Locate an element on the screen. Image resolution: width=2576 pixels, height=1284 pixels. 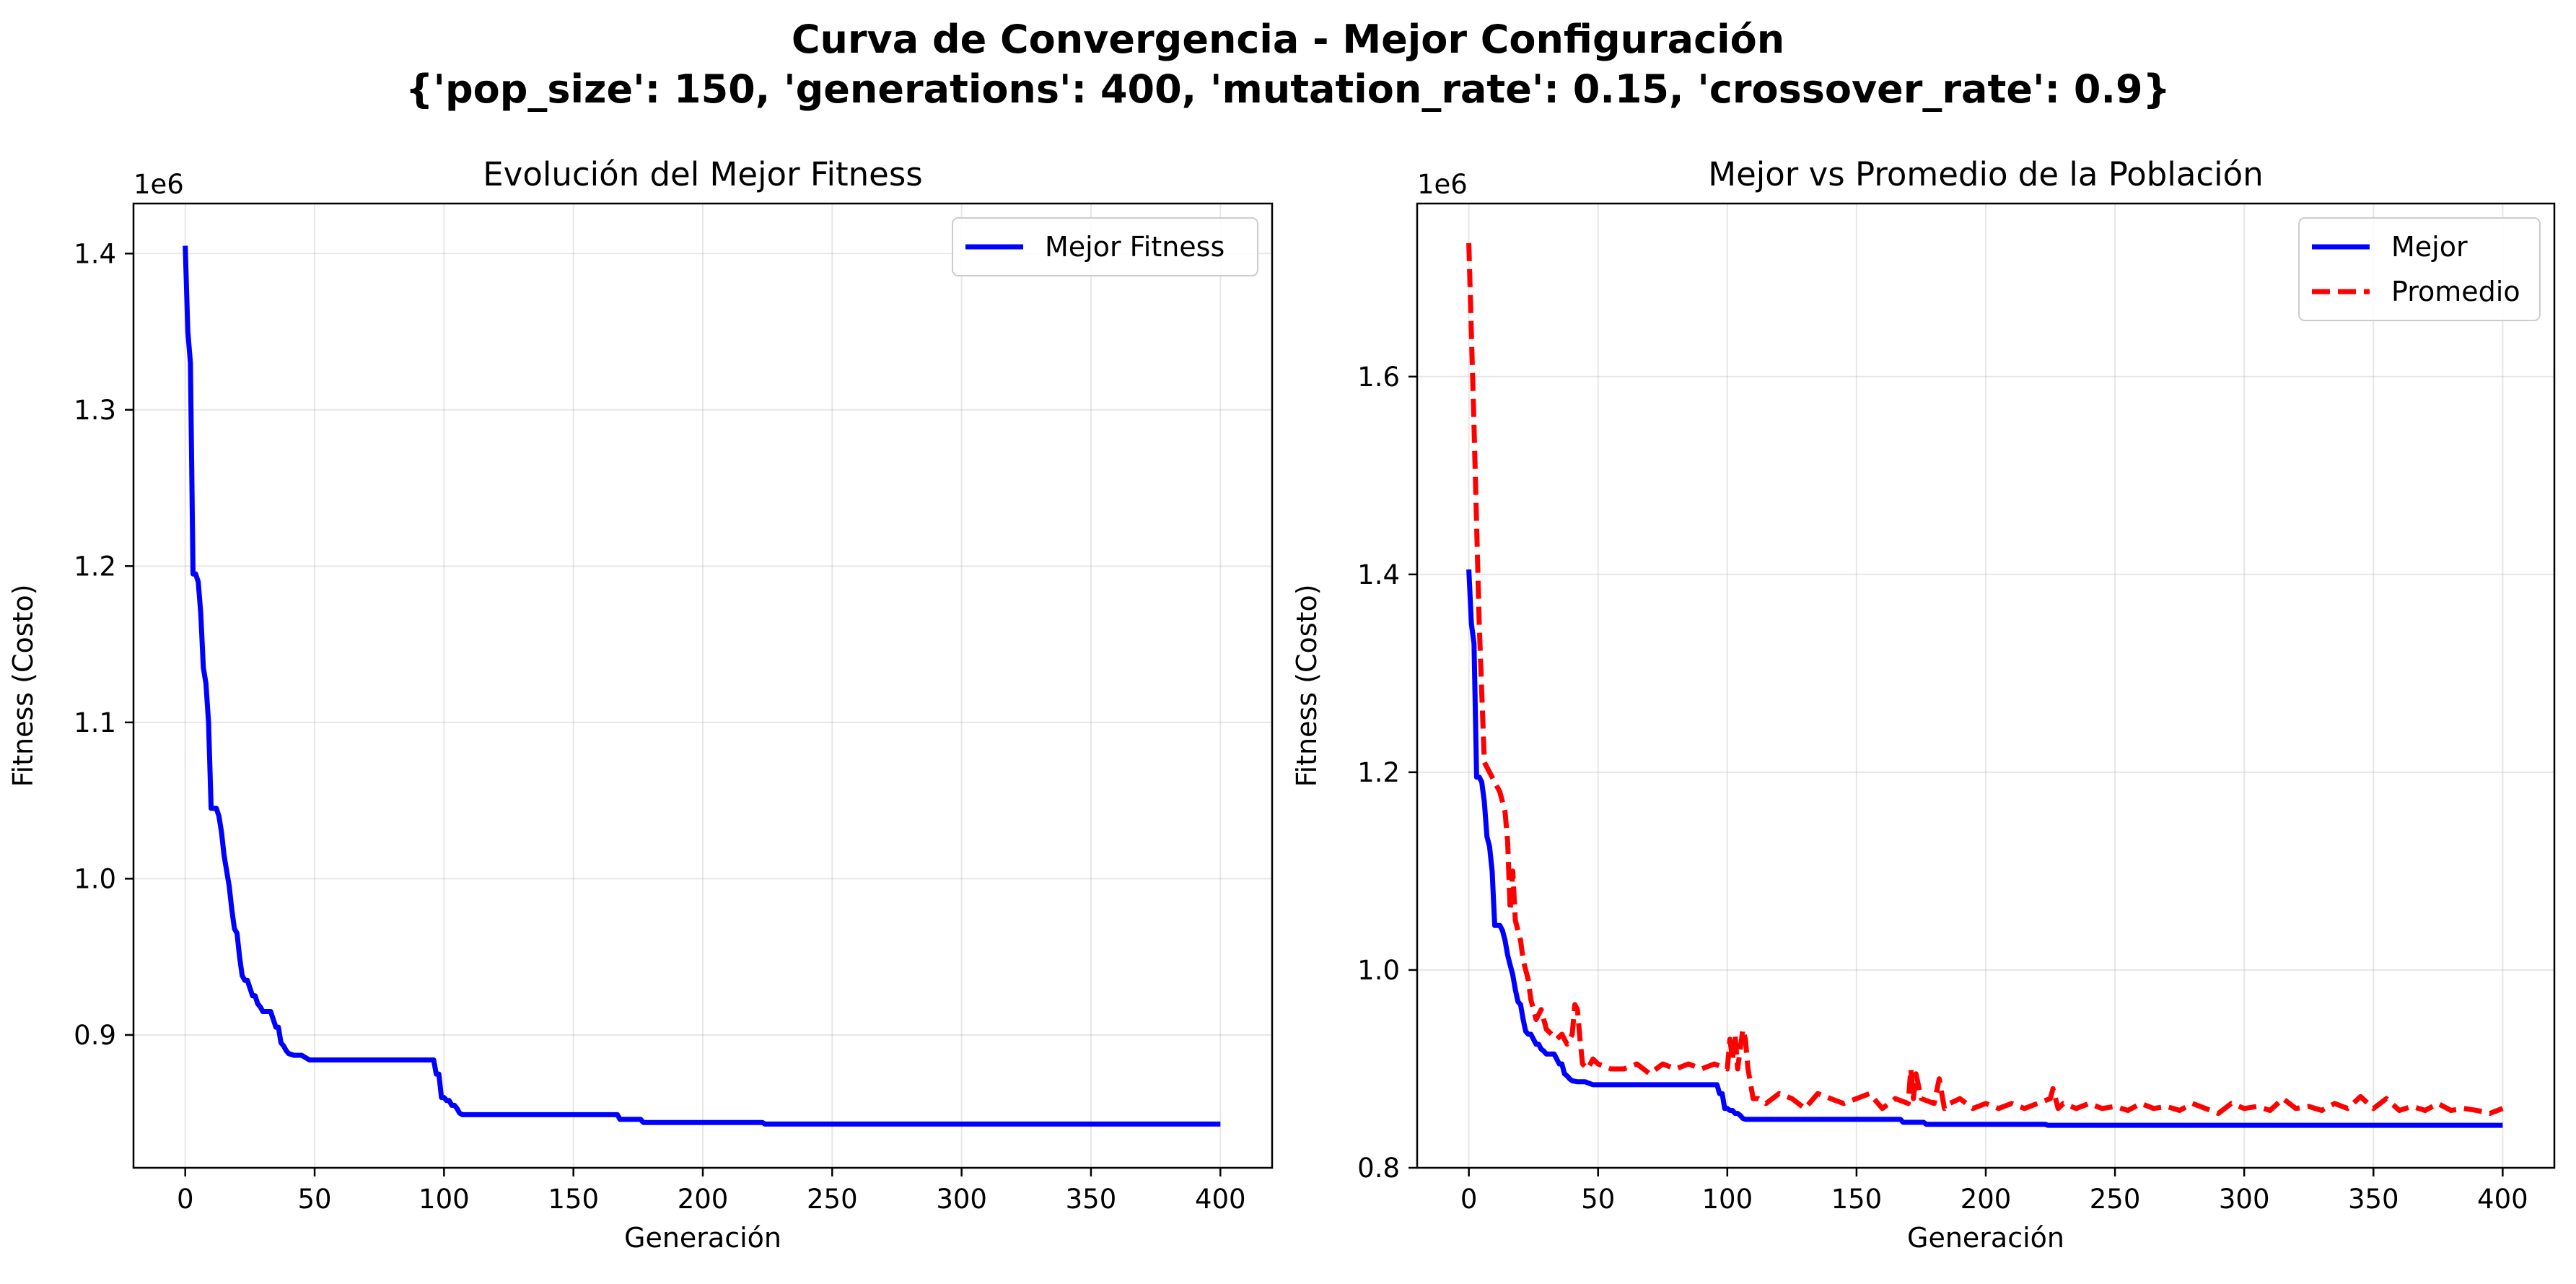
chart1-y-tick-label: 0.9 is located at coordinates (95, 1036).